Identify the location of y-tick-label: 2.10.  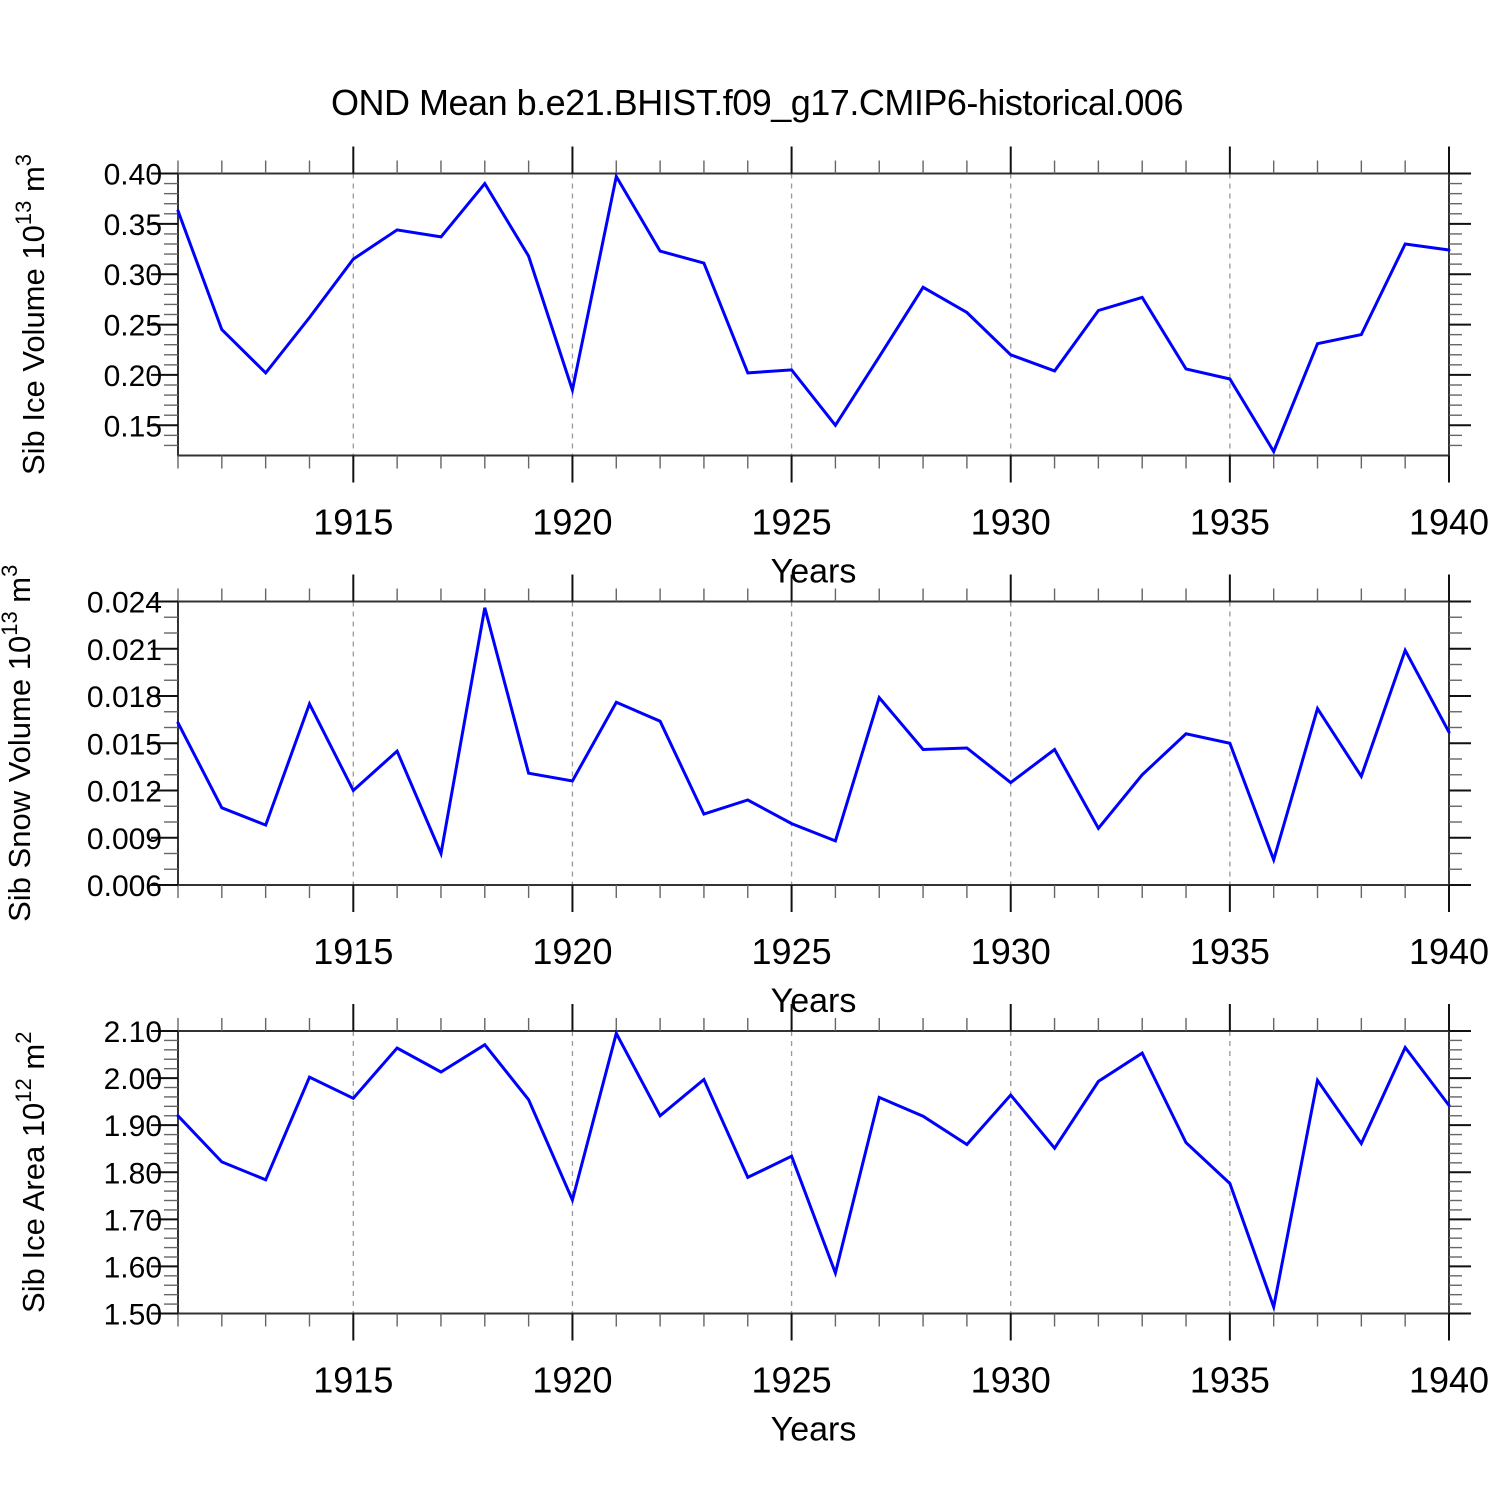
(133, 1032).